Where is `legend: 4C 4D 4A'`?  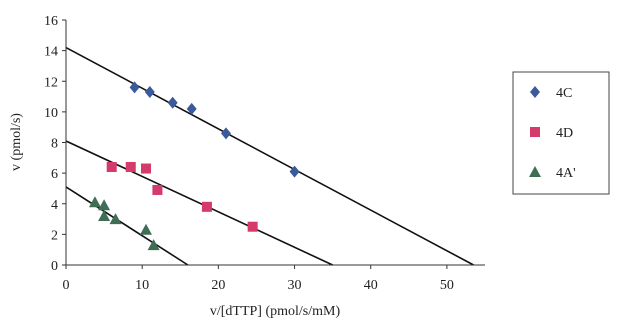 legend: 4C 4D 4A' is located at coordinates (561, 133).